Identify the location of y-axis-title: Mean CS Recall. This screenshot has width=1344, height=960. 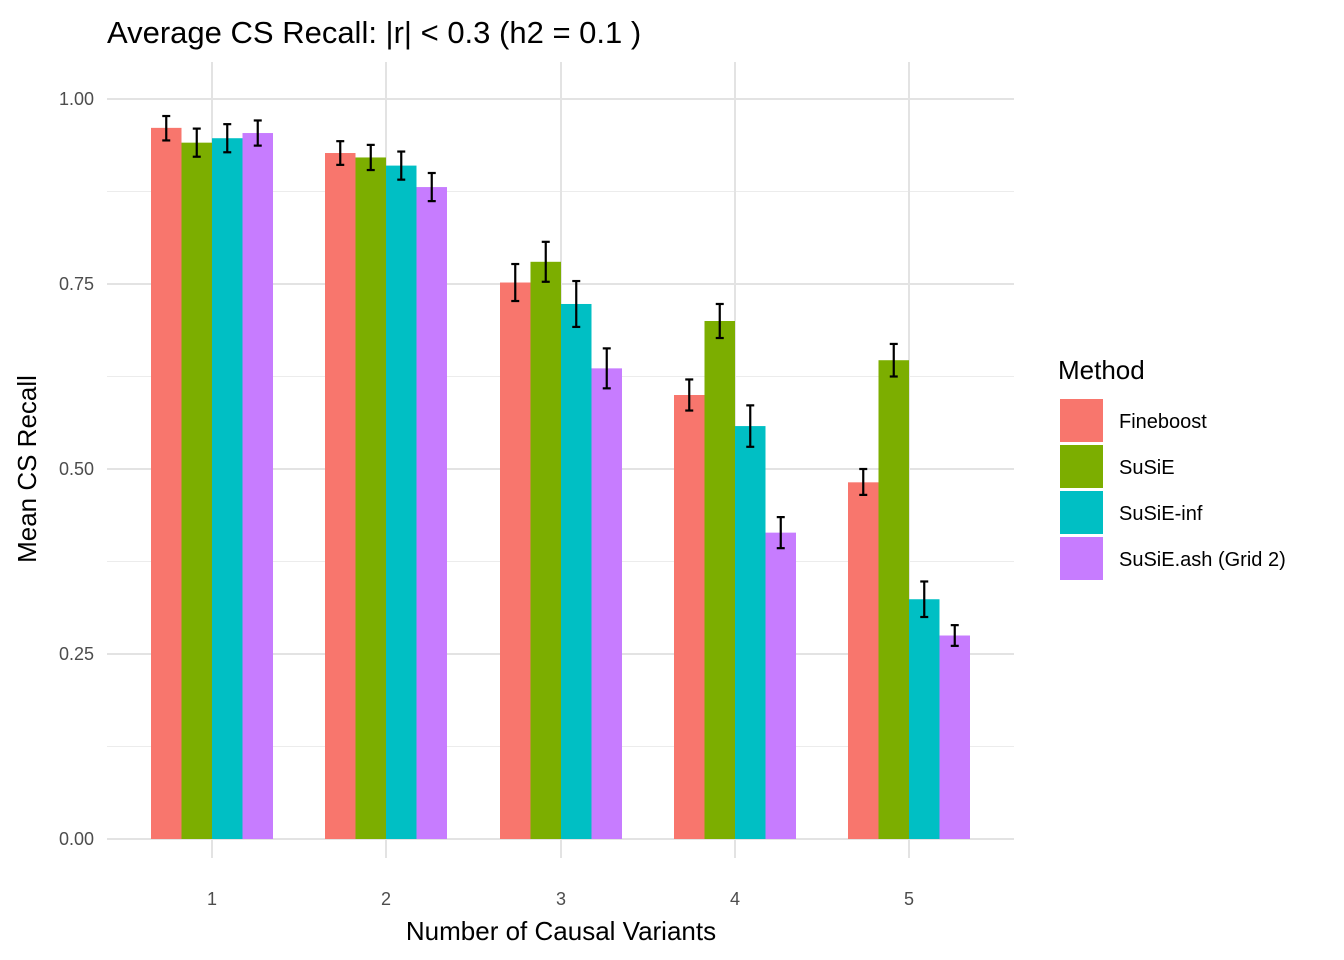
(27, 469).